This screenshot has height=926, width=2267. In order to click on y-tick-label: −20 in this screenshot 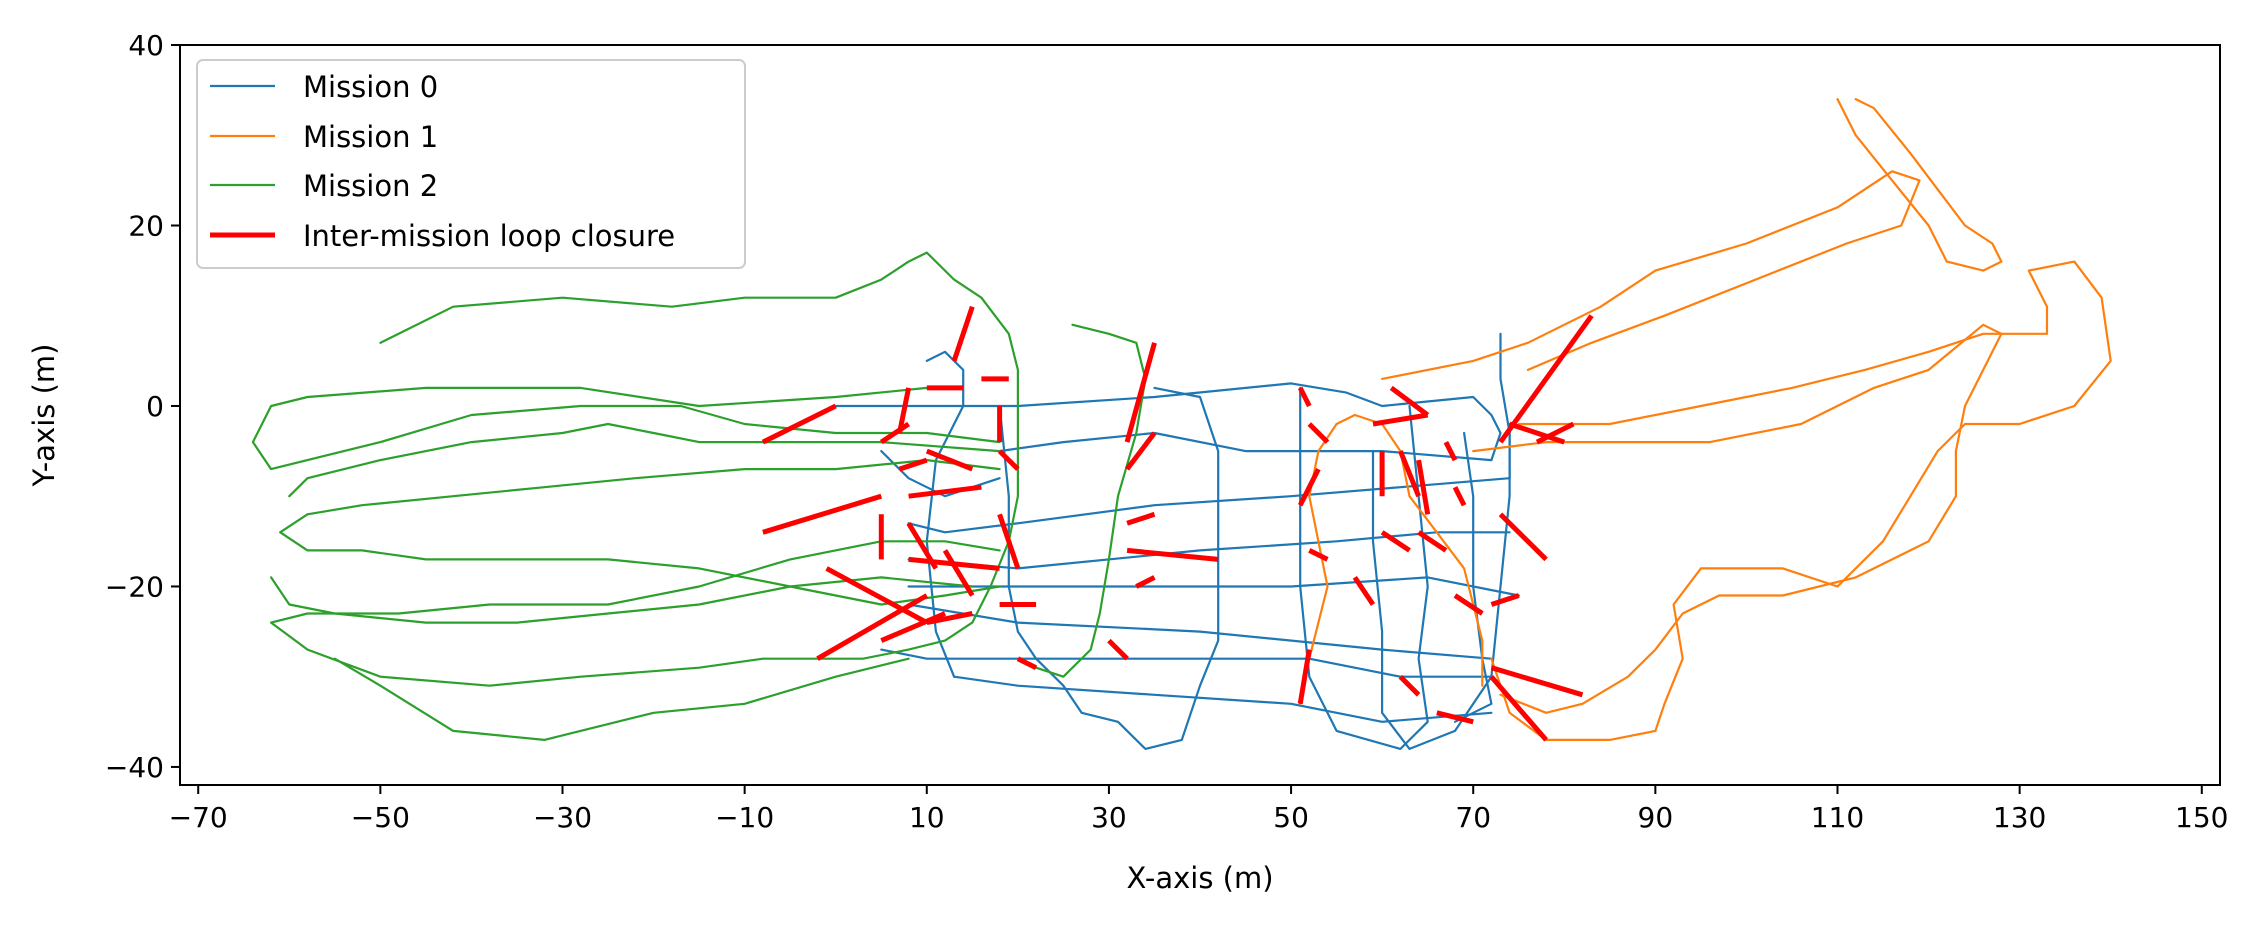, I will do `click(134, 586)`.